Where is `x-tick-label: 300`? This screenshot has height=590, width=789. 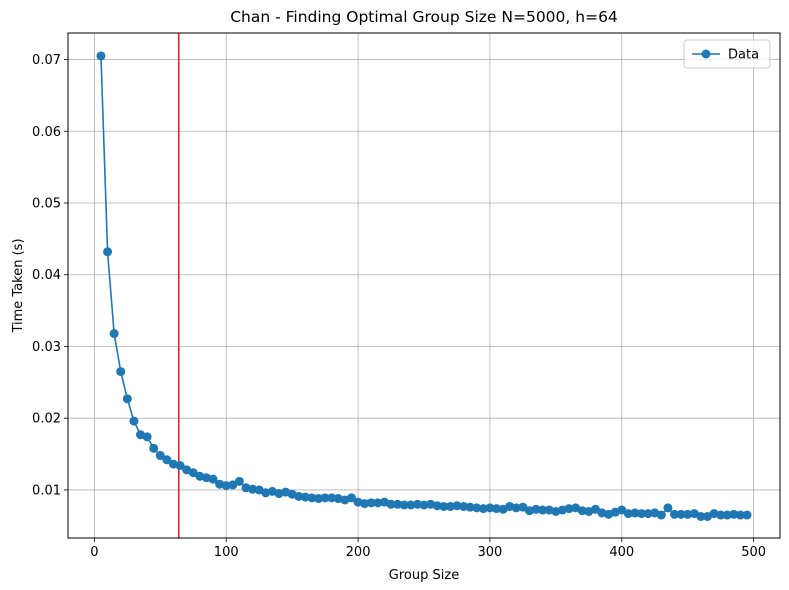
x-tick-label: 300 is located at coordinates (490, 552).